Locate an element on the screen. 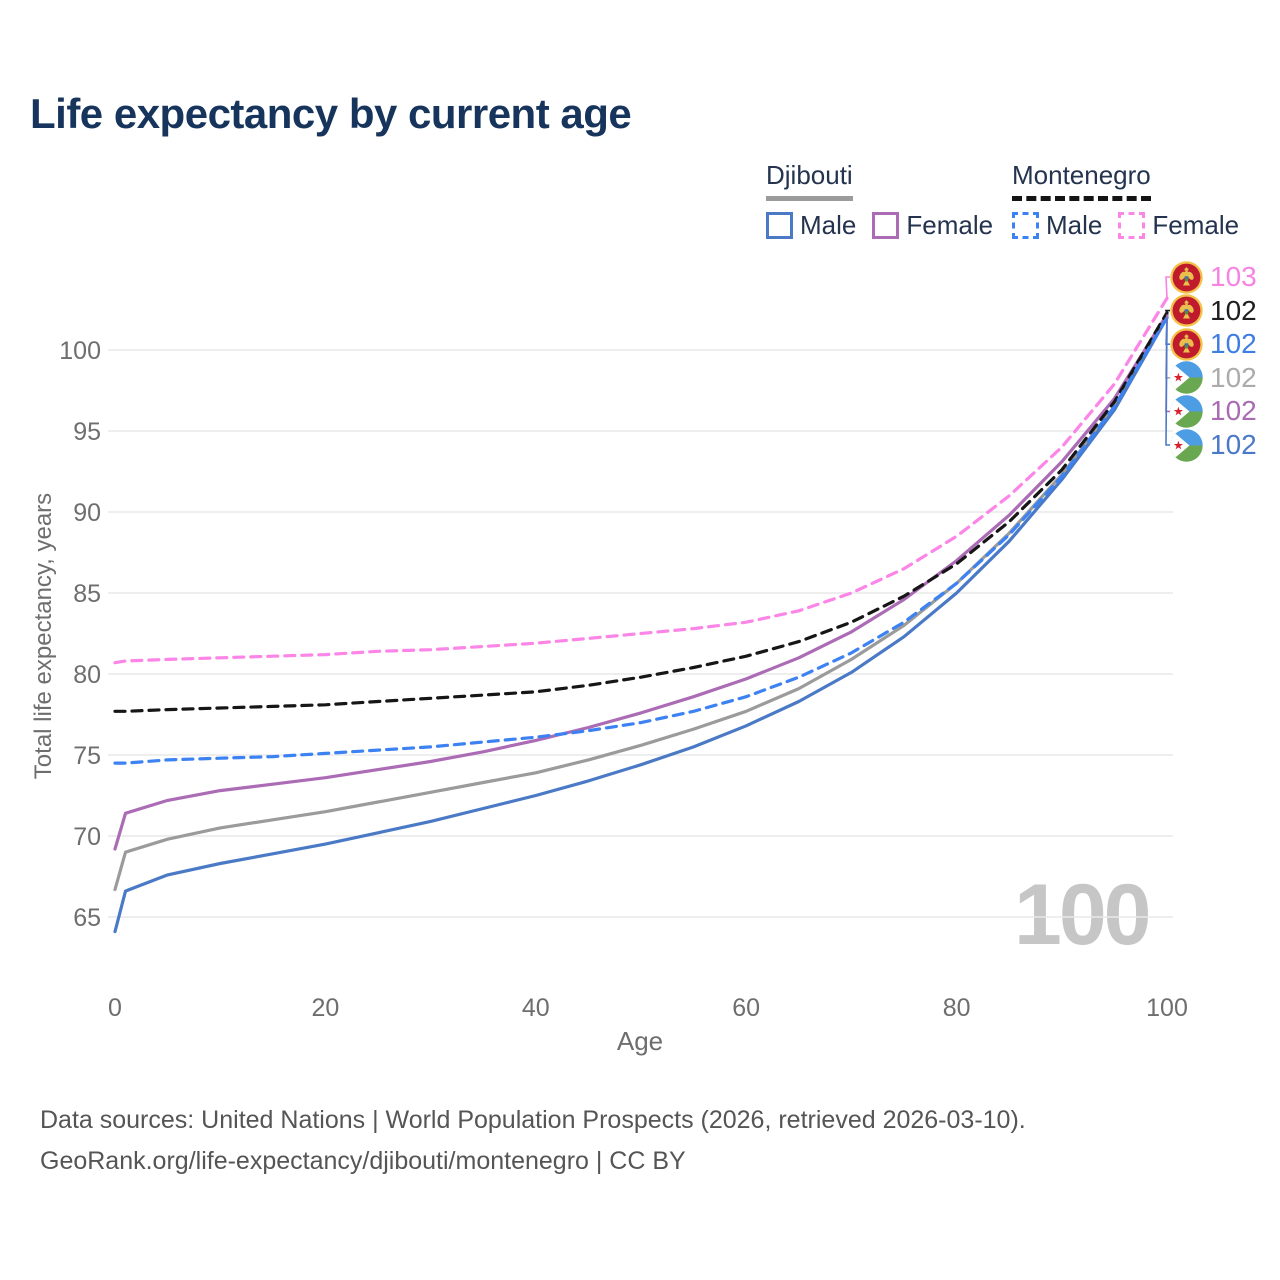  x-axis-title: Age is located at coordinates (640, 1041).